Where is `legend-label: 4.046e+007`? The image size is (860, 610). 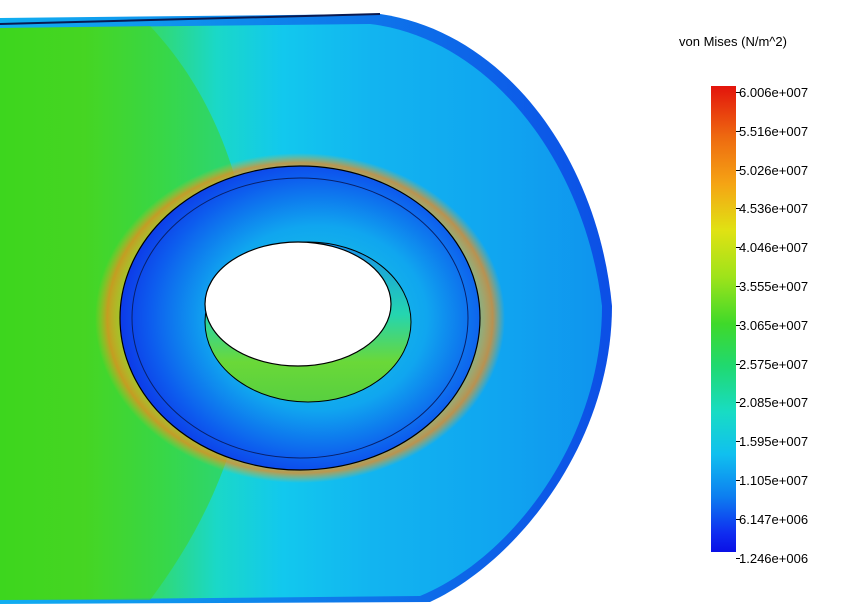 legend-label: 4.046e+007 is located at coordinates (774, 248).